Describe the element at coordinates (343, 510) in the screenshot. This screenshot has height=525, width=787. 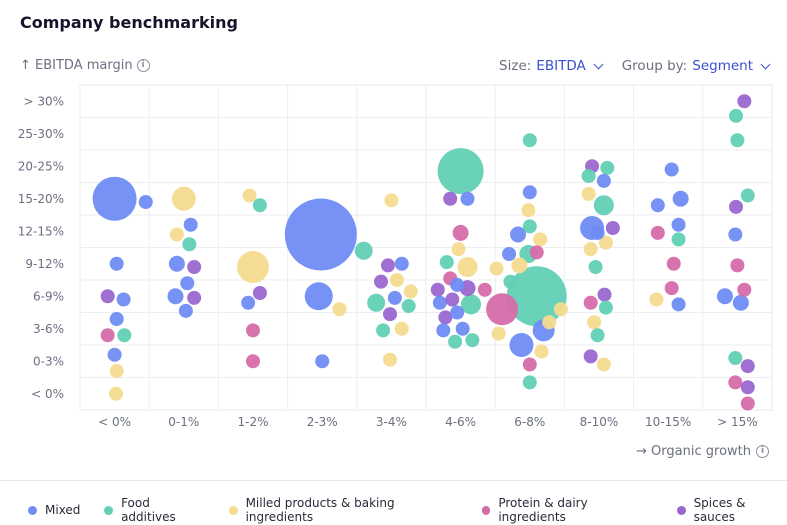
I see `legend-item: Milled products & baking ingredients` at that location.